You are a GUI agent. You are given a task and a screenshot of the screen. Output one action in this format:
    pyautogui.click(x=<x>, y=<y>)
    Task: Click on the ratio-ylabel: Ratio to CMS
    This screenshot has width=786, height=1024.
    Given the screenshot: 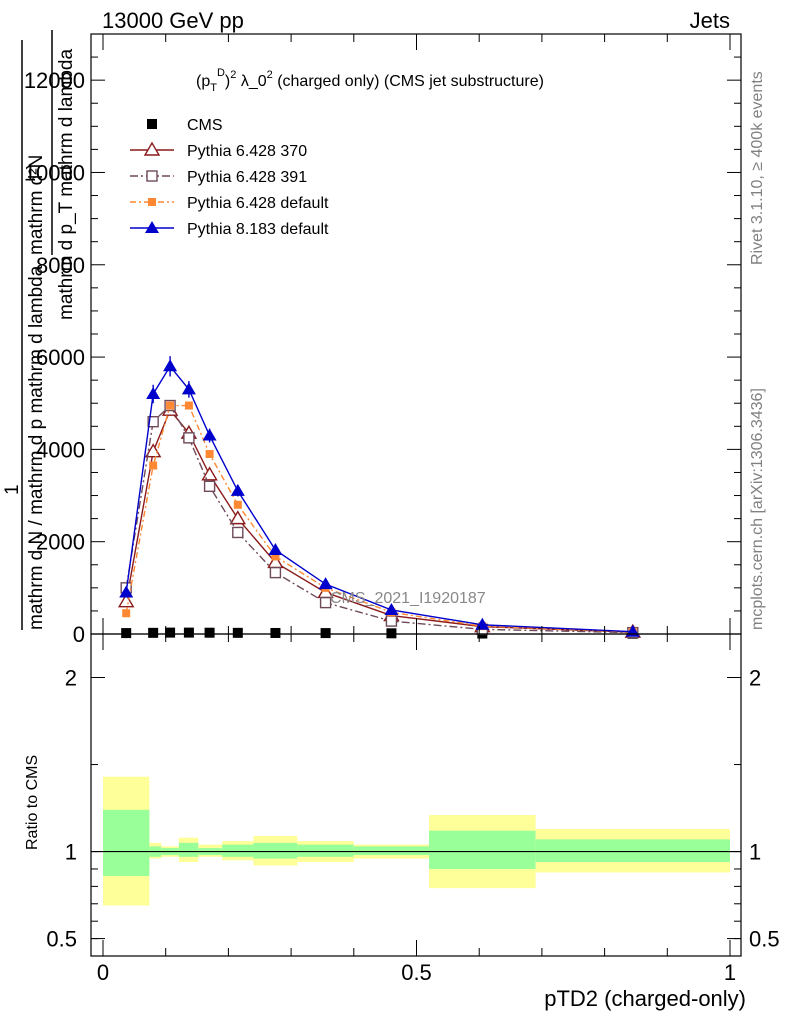 What is the action you would take?
    pyautogui.click(x=32, y=802)
    